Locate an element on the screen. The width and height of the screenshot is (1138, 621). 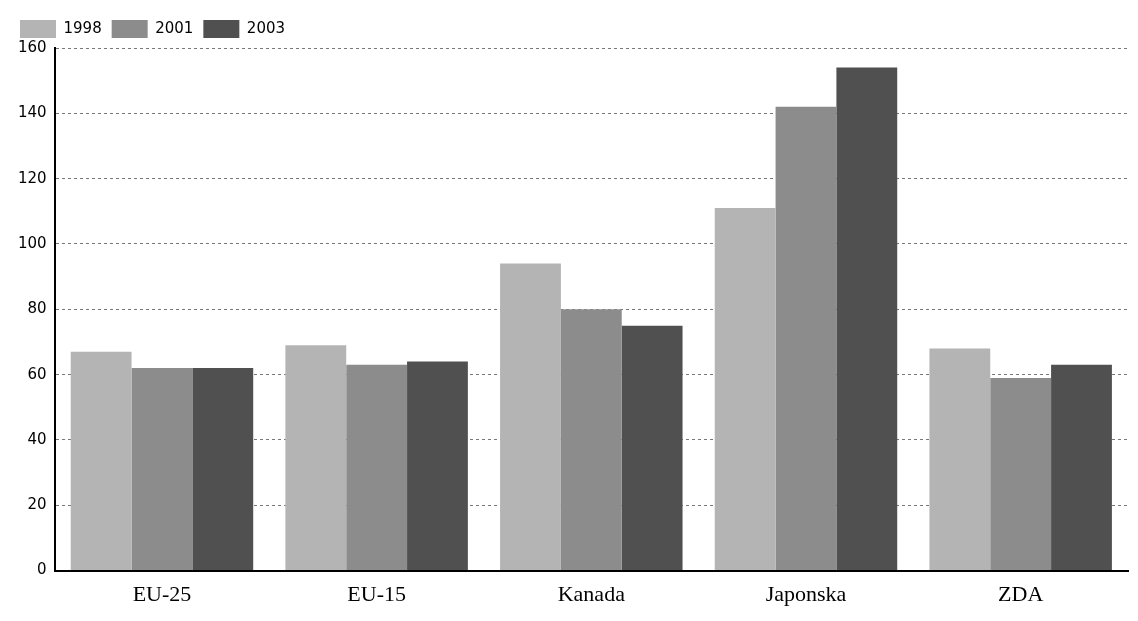
x-tick-label: Kanada is located at coordinates (591, 593).